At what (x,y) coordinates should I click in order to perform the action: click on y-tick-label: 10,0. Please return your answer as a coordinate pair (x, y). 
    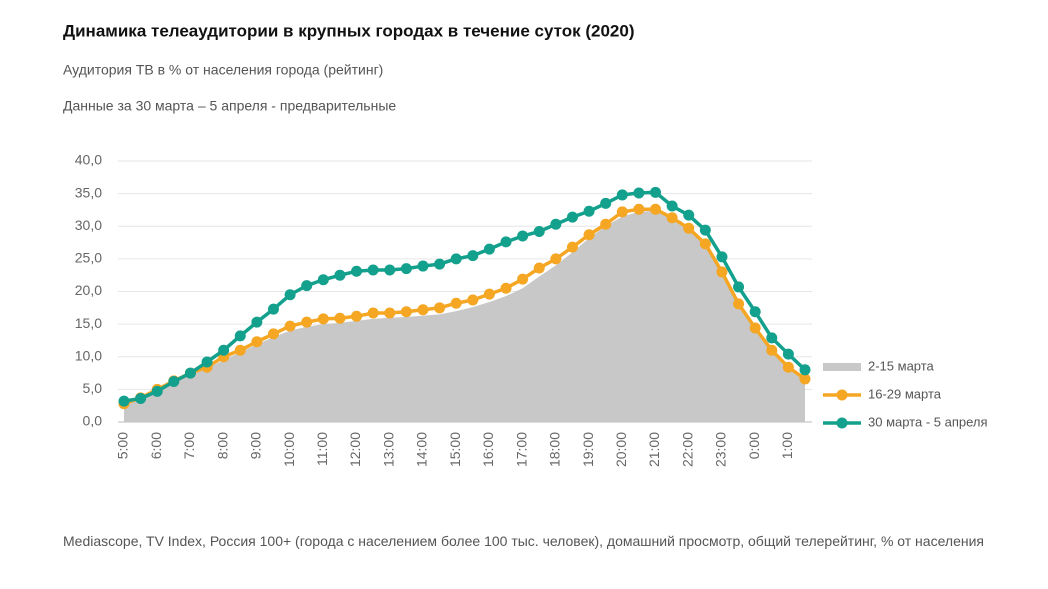
    Looking at the image, I should click on (88, 355).